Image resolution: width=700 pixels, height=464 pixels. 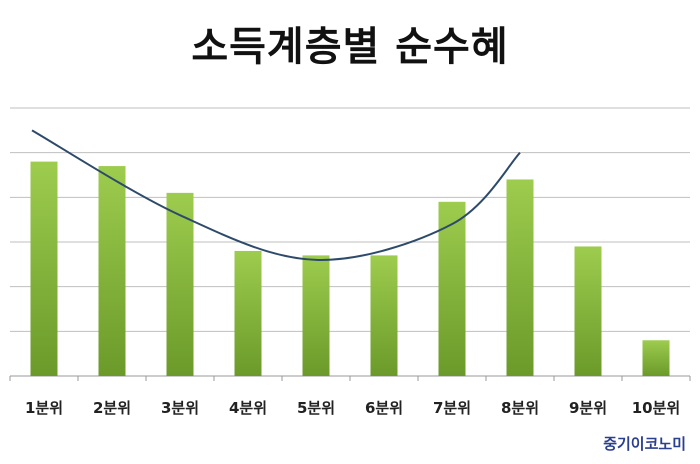 What do you see at coordinates (248, 313) in the screenshot?
I see `bar-4분위` at bounding box center [248, 313].